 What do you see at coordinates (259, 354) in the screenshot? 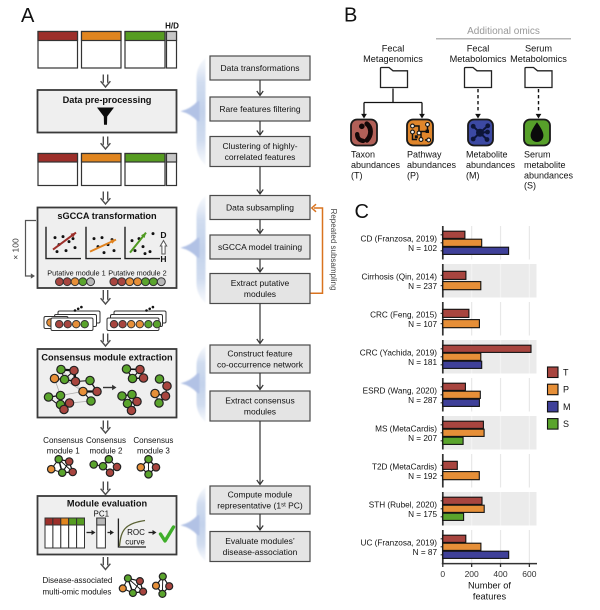
I see `svg-text: Construct feature` at bounding box center [259, 354].